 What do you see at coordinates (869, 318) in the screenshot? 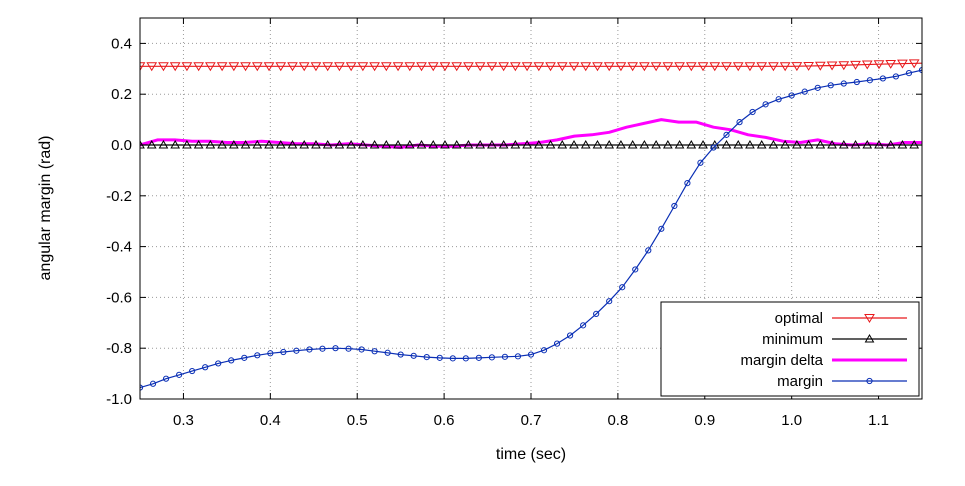
I see `legend-marker-optimal` at bounding box center [869, 318].